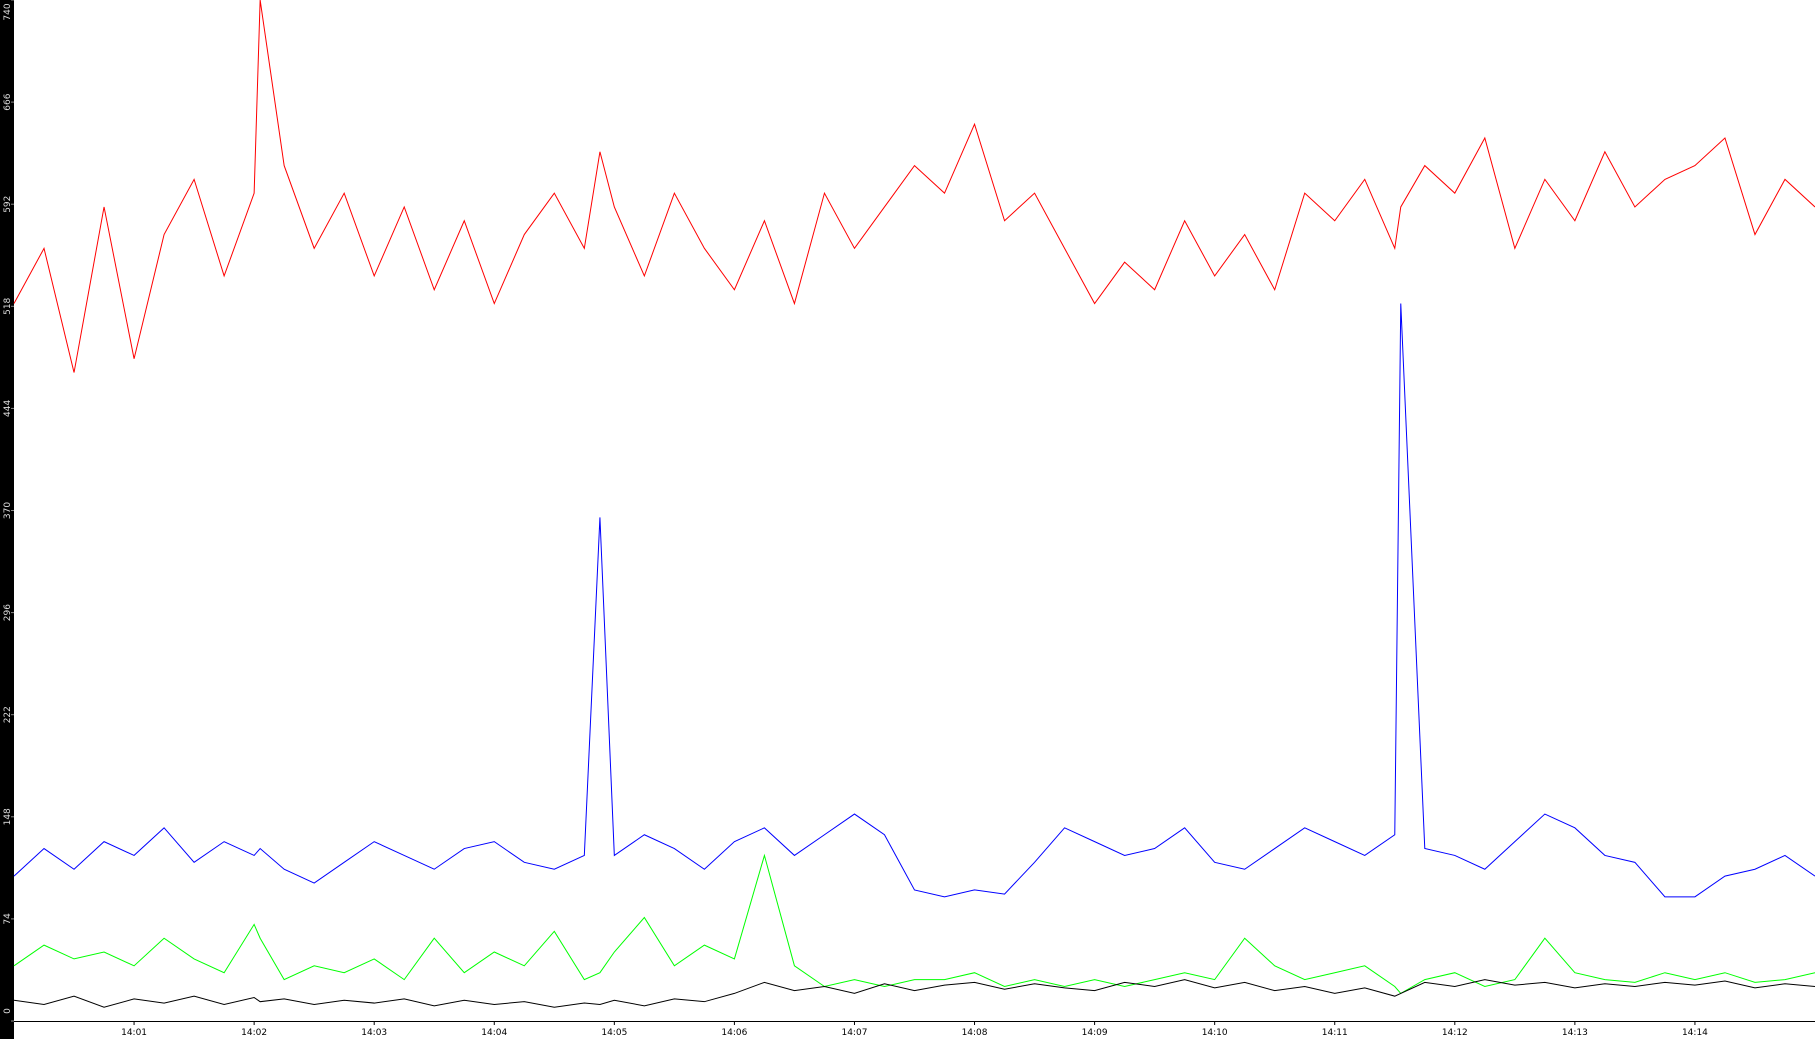 The image size is (1815, 1039). I want to click on x-tick-label: 14:01, so click(134, 1033).